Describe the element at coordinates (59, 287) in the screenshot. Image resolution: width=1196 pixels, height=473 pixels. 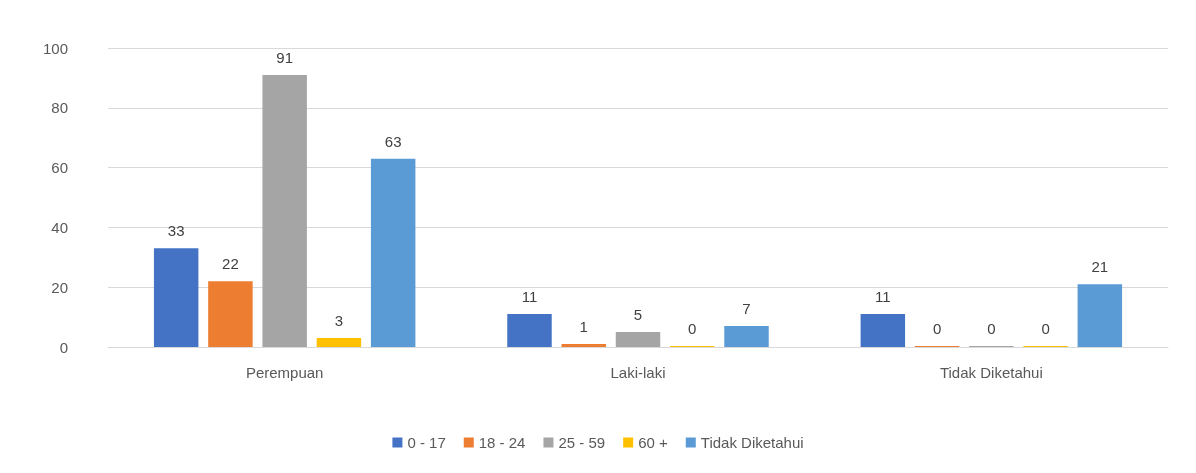
I see `y-tick-label: 20` at that location.